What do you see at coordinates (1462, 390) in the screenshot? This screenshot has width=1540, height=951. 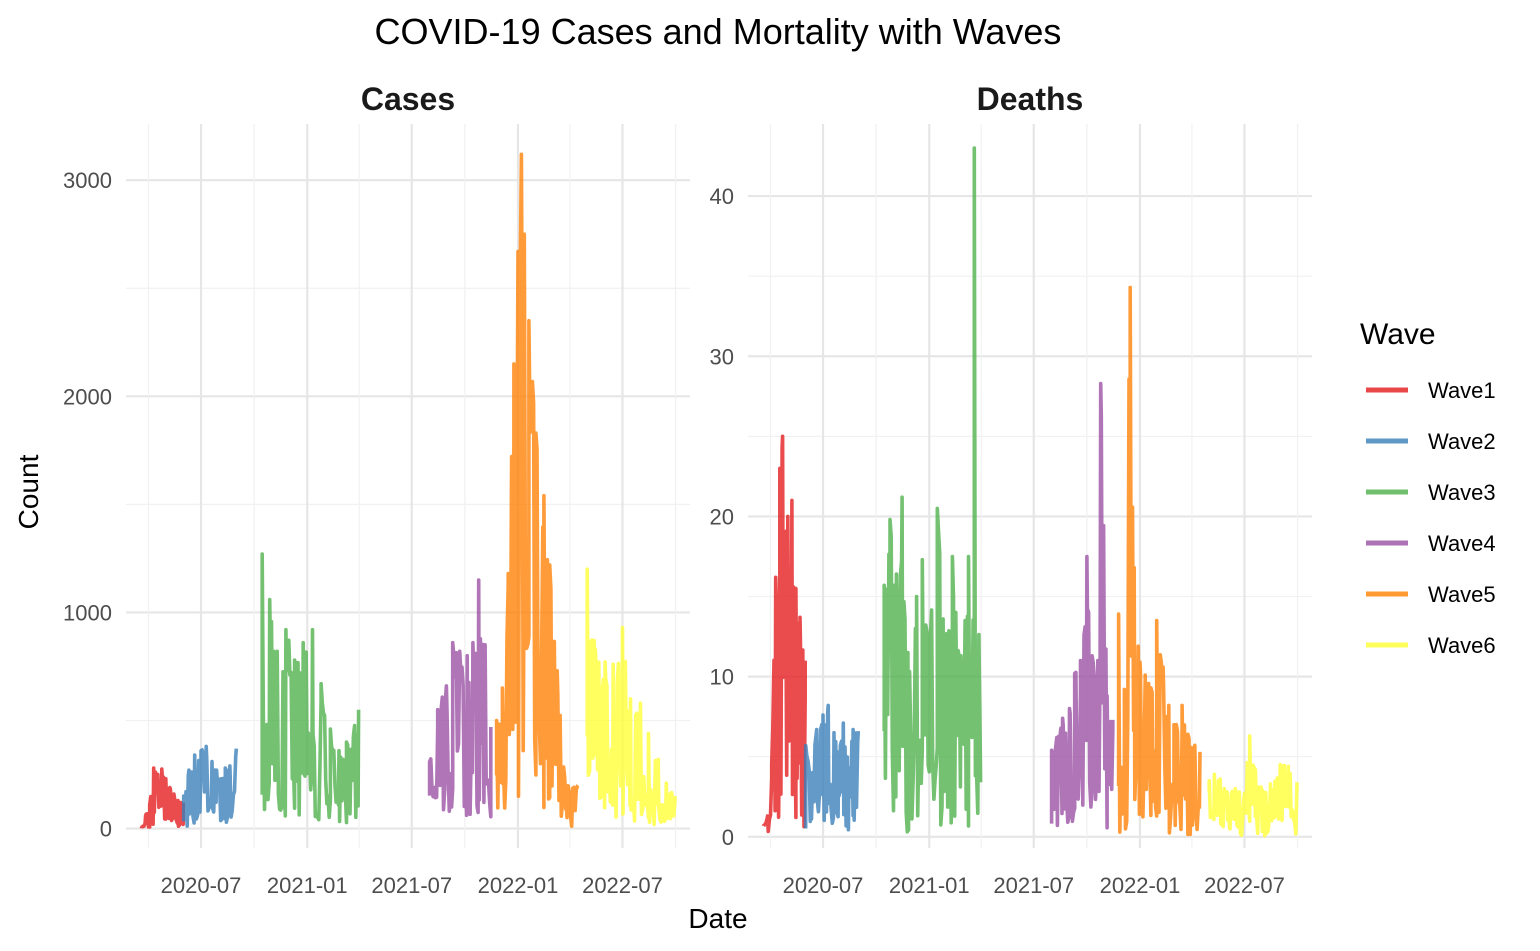 I see `legend-label-wave1: Wave1` at bounding box center [1462, 390].